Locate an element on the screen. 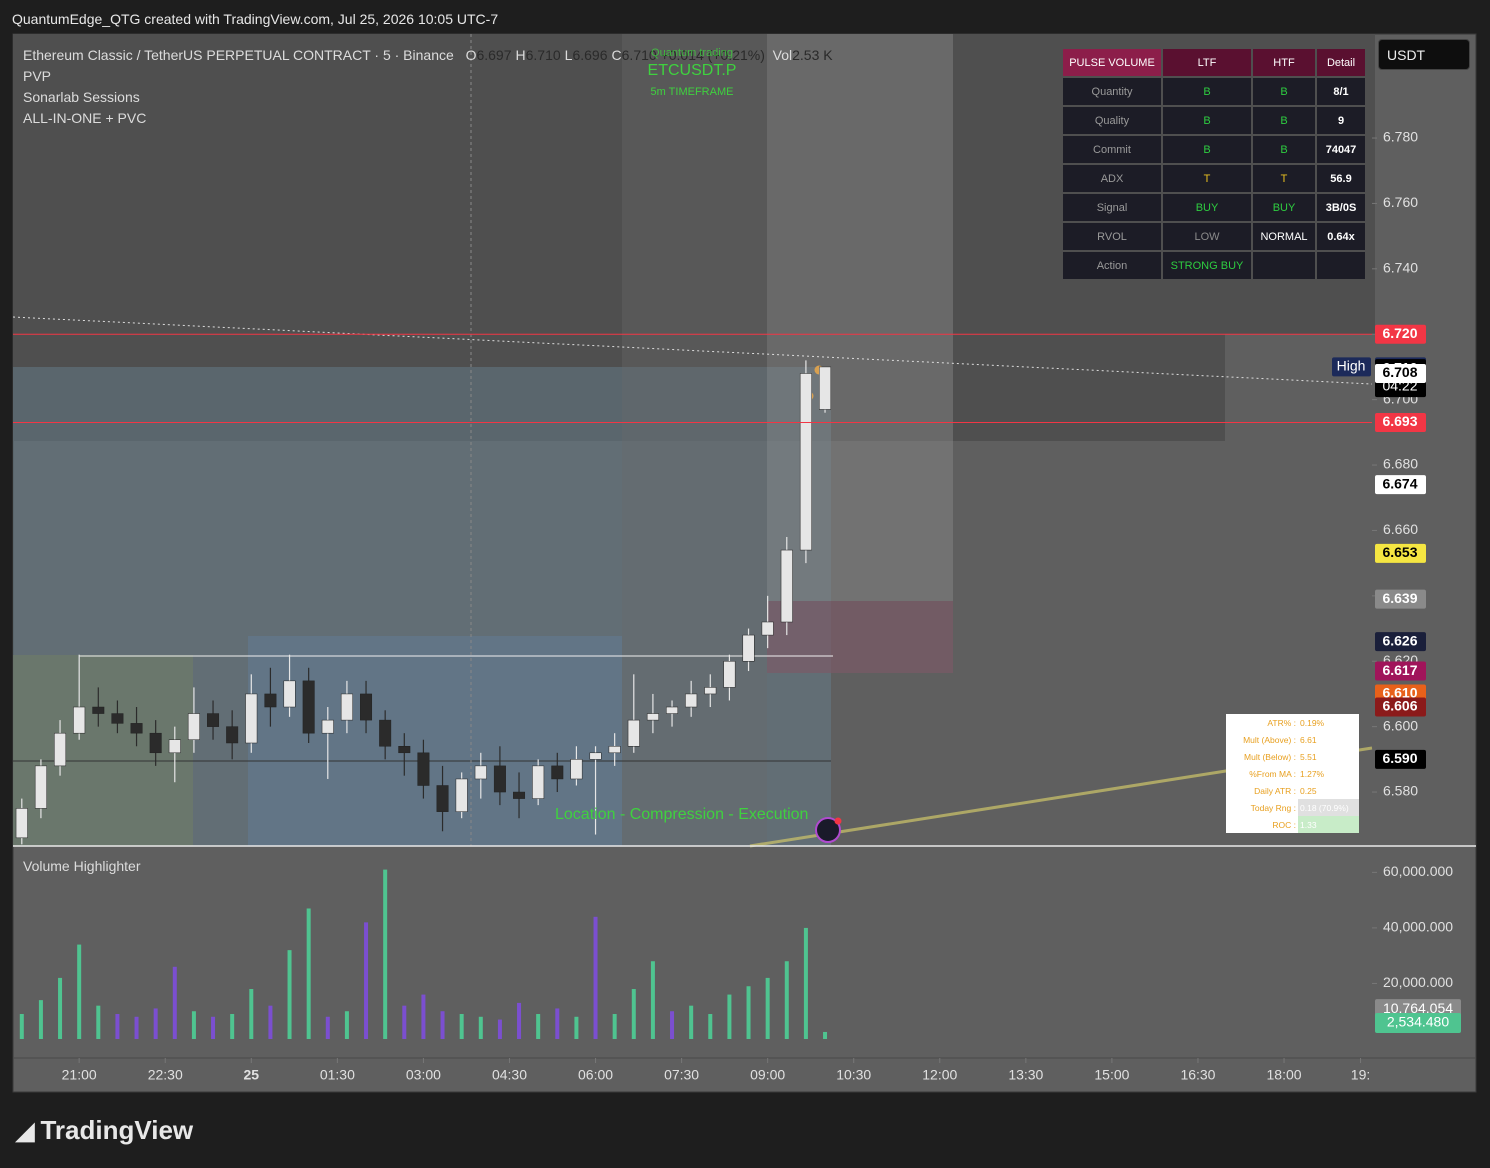 The image size is (1490, 1168). indicator: Sonarlab Sessions is located at coordinates (81, 97).